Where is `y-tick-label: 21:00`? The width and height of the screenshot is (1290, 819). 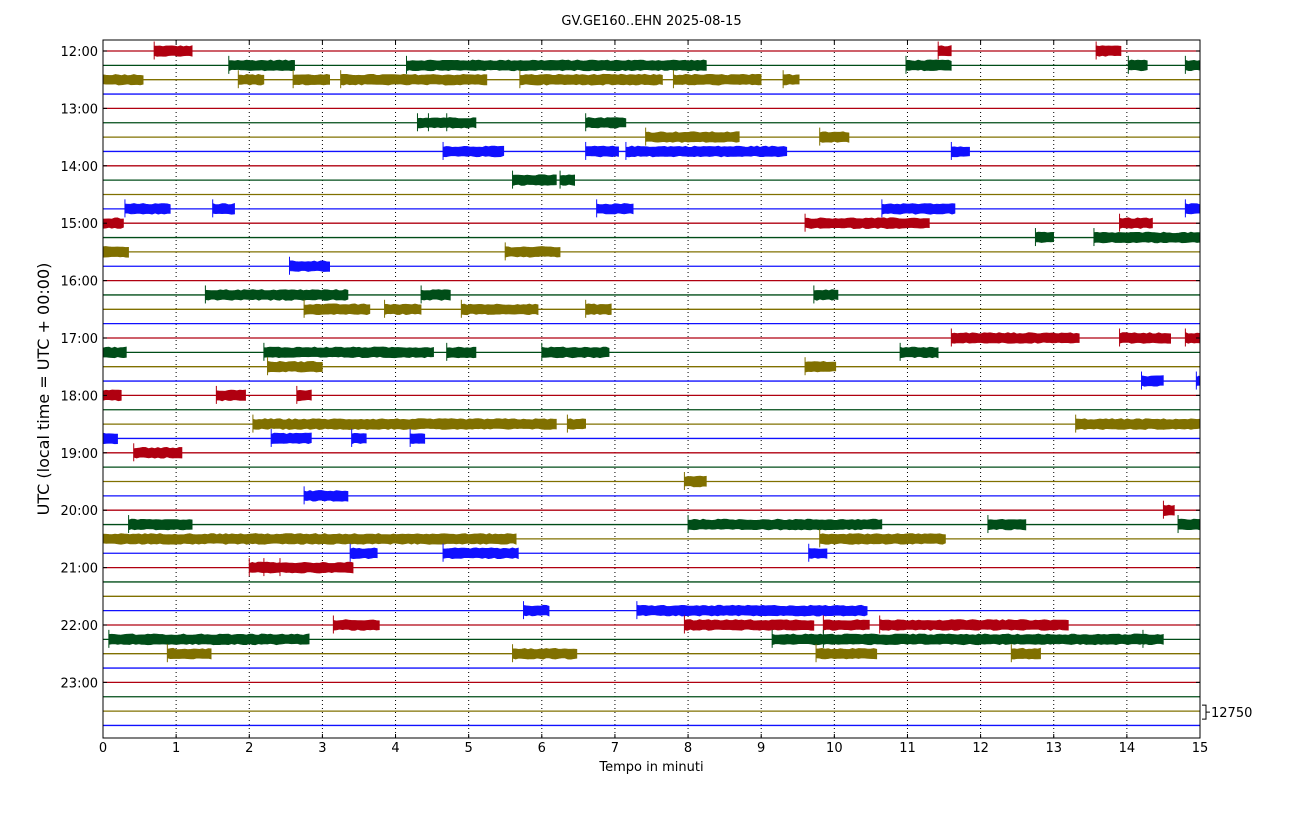 y-tick-label: 21:00 is located at coordinates (79, 569).